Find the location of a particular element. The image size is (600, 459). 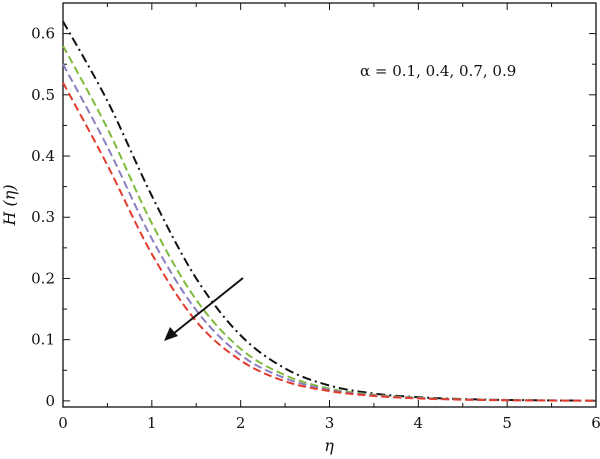

x-tick-label: 3 is located at coordinates (330, 423).